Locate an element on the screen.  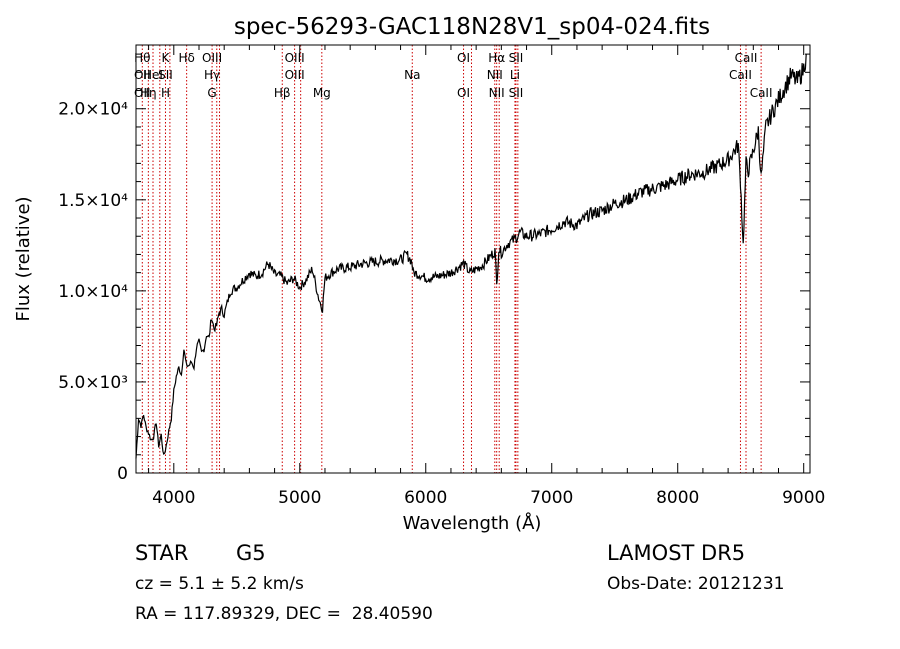
line-mark-label: Na is located at coordinates (412, 75).